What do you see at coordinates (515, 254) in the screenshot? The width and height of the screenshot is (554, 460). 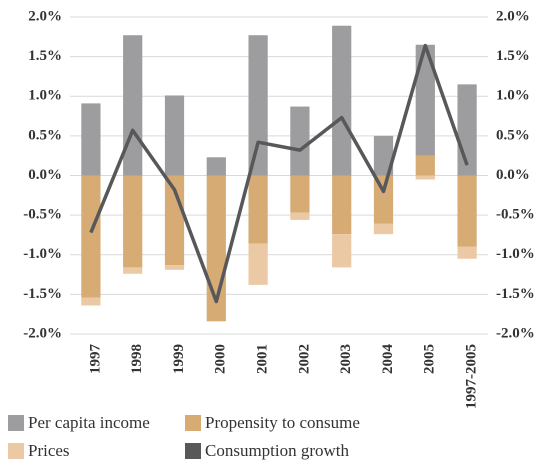 I see `y2-tick-label: -1.0%` at bounding box center [515, 254].